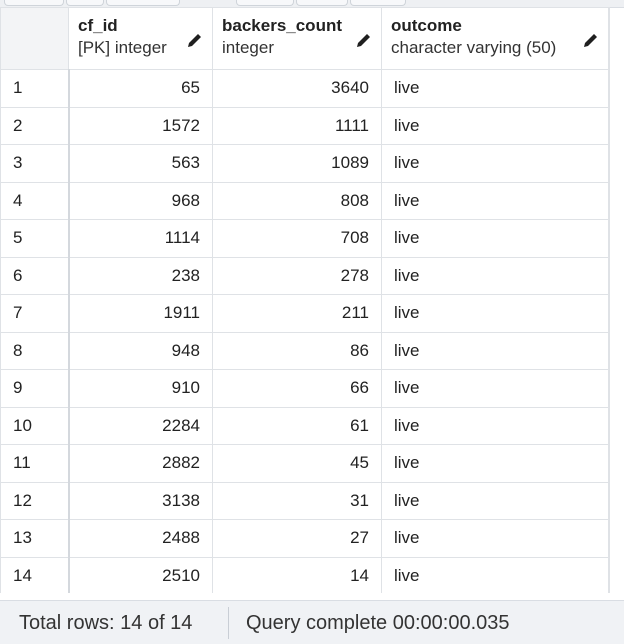 This screenshot has width=624, height=644. What do you see at coordinates (35, 125) in the screenshot?
I see `row-number: 2` at bounding box center [35, 125].